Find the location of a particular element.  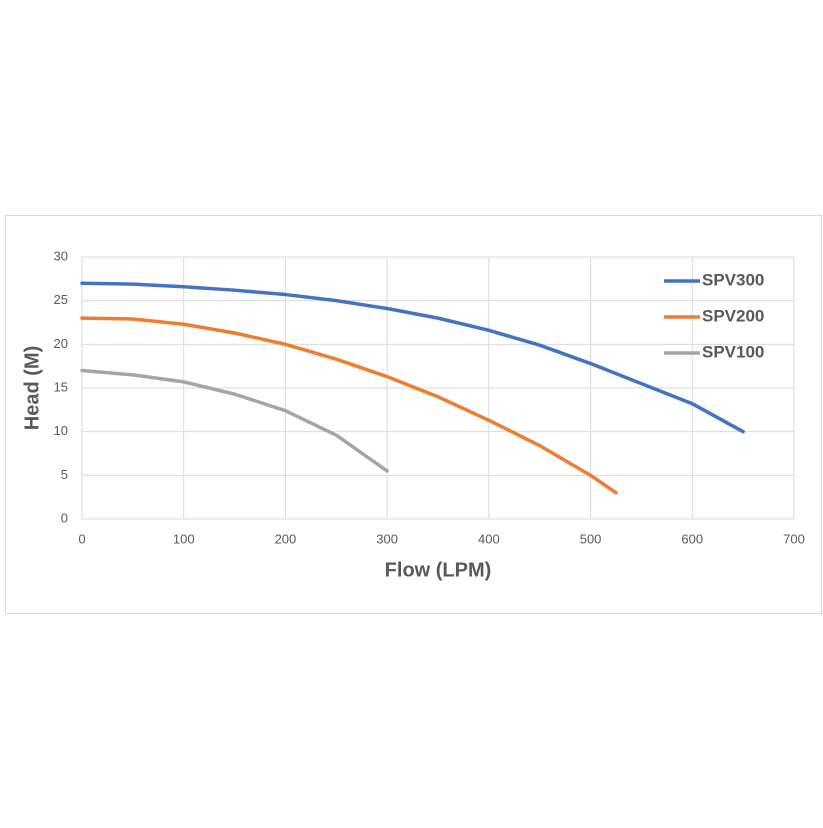

y-tick-label: 10 is located at coordinates (61, 430).